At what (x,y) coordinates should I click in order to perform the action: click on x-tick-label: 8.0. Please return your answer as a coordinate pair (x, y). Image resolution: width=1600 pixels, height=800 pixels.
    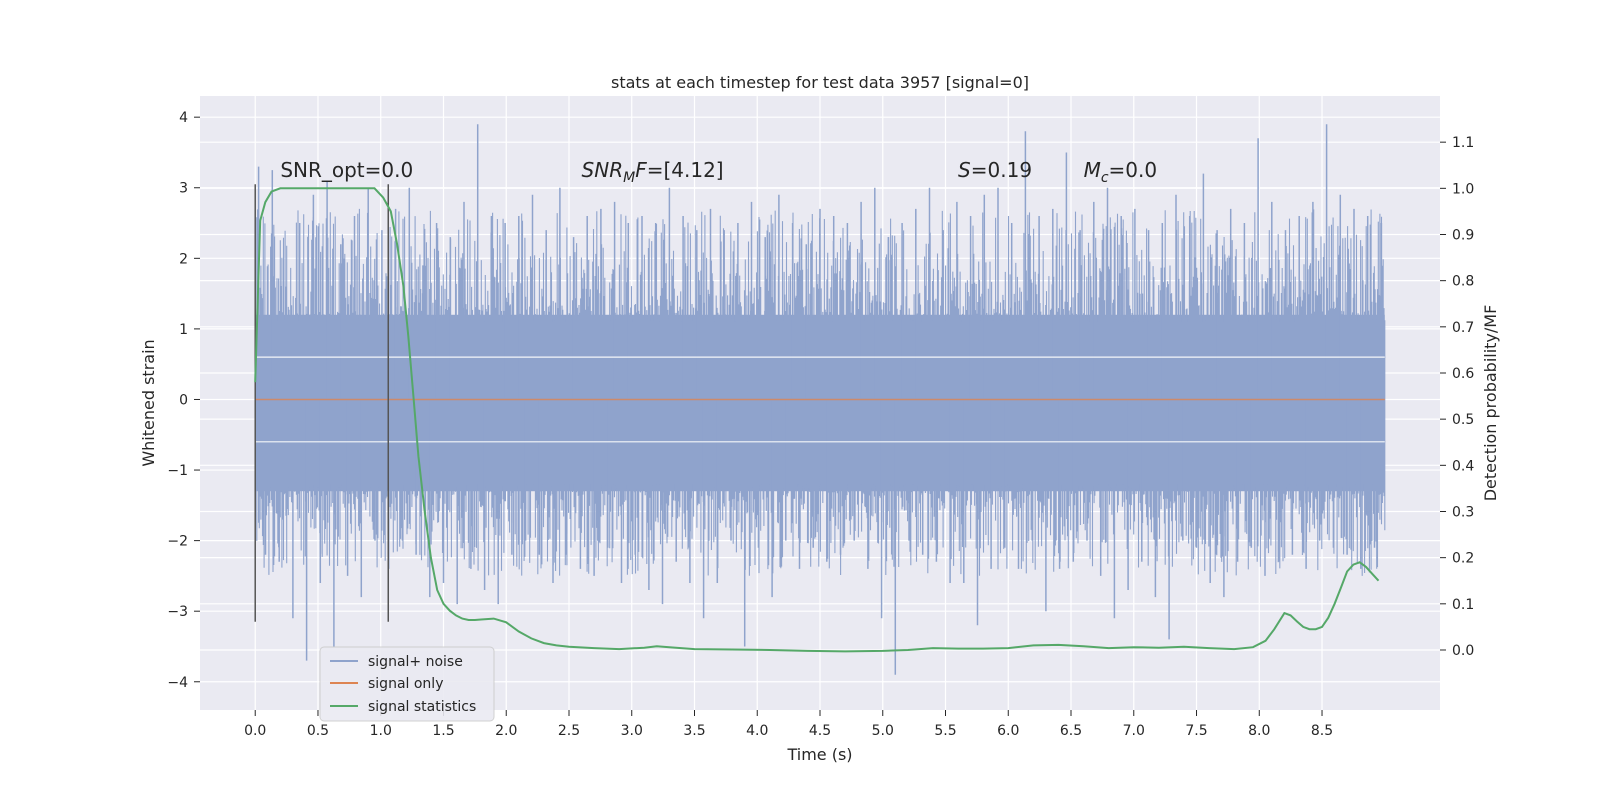
    Looking at the image, I should click on (1259, 731).